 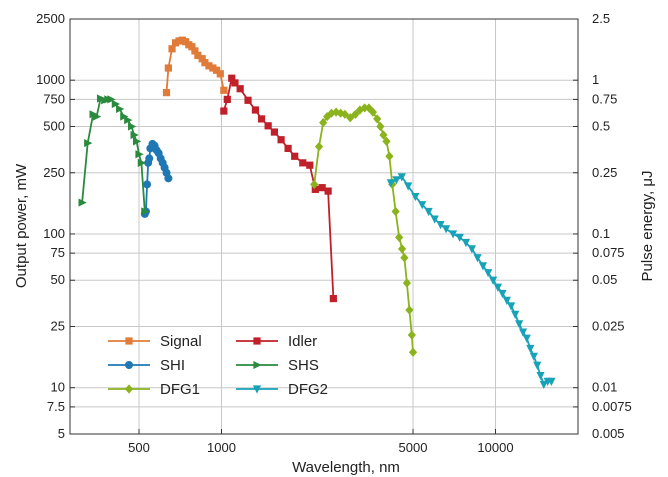 I want to click on y2-tick-label: 0.0075, so click(x=612, y=406).